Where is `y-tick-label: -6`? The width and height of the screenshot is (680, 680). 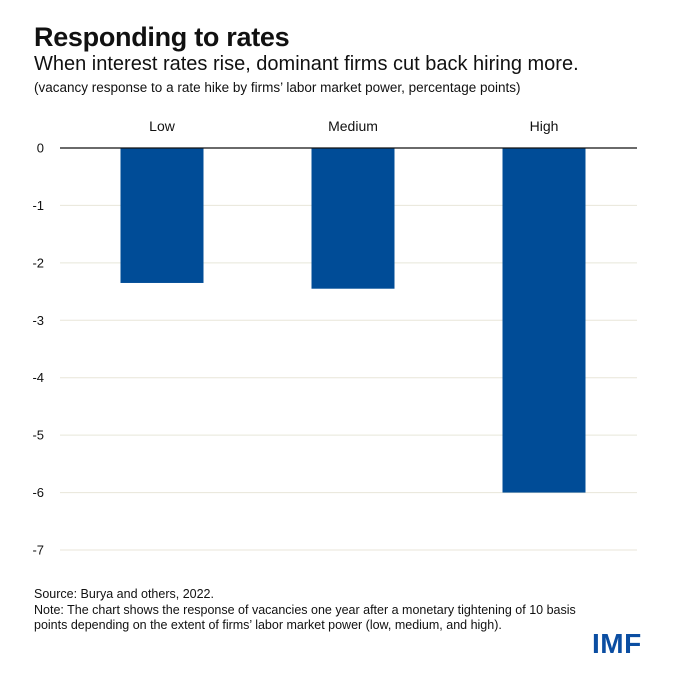 y-tick-label: -6 is located at coordinates (38, 492).